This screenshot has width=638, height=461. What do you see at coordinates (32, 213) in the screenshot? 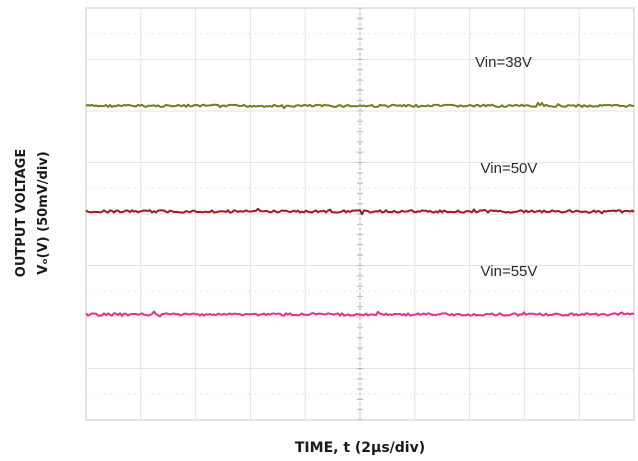
I see `y-axis-label: OUTPUT VOLTAGE Vₒ(V) (50mV/div)` at bounding box center [32, 213].